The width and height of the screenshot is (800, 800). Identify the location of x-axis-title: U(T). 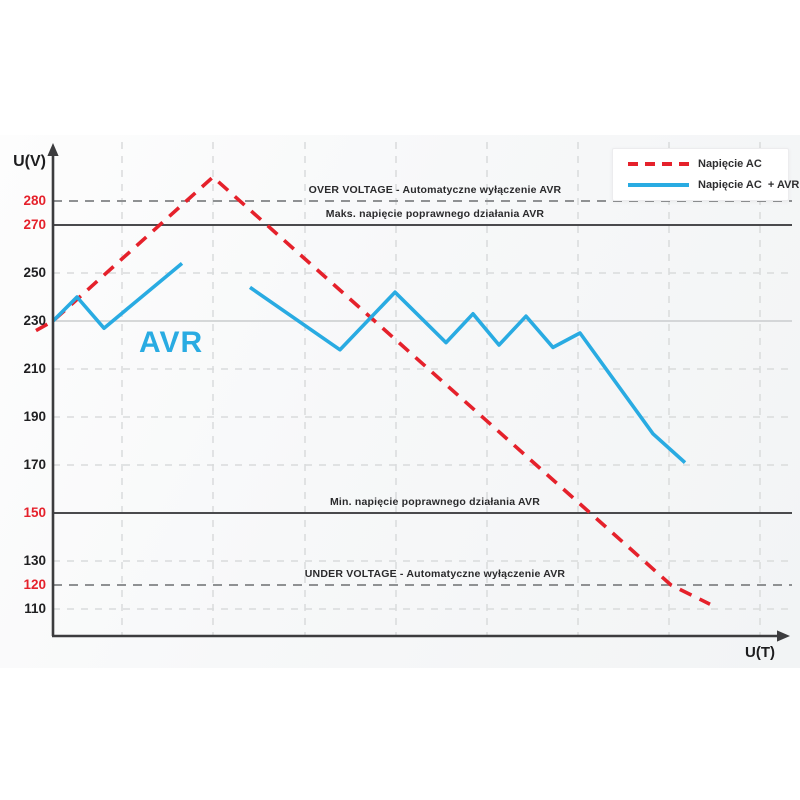
(760, 652).